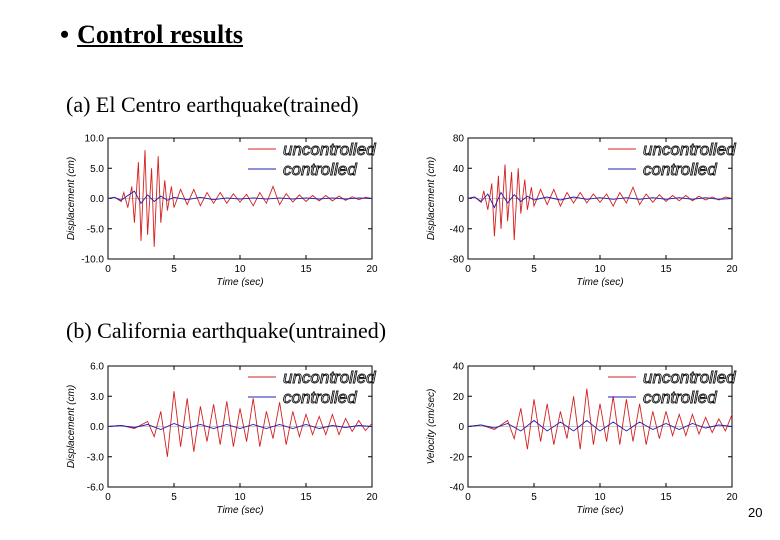 The width and height of the screenshot is (780, 540). What do you see at coordinates (96, 229) in the screenshot?
I see `y-tick-label: -5.0` at bounding box center [96, 229].